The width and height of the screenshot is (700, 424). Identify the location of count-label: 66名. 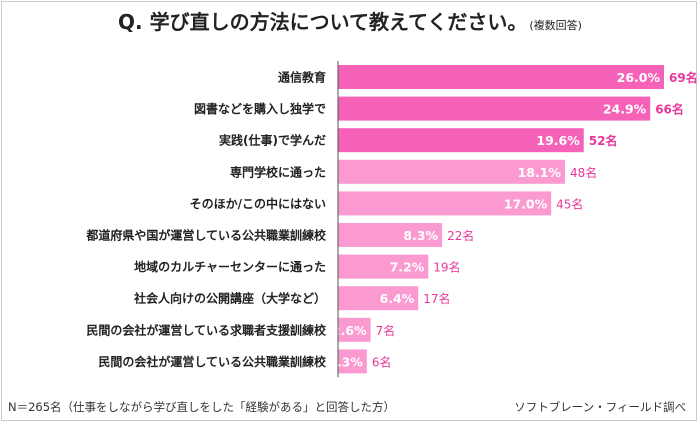
(669, 109).